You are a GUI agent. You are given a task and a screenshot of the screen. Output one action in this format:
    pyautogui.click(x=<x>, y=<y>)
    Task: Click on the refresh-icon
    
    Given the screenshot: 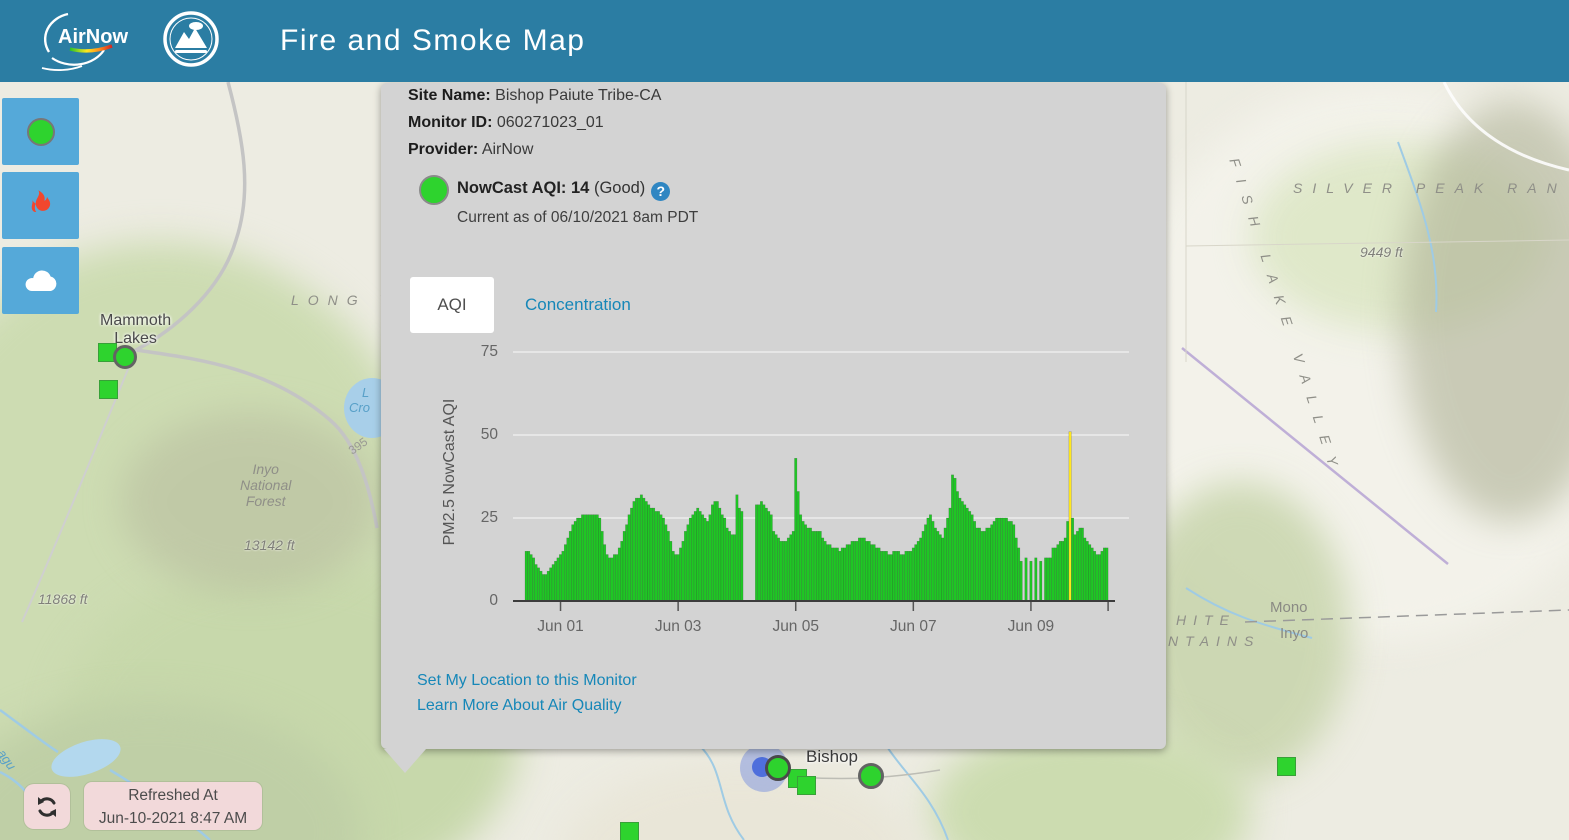 What is the action you would take?
    pyautogui.click(x=47, y=806)
    